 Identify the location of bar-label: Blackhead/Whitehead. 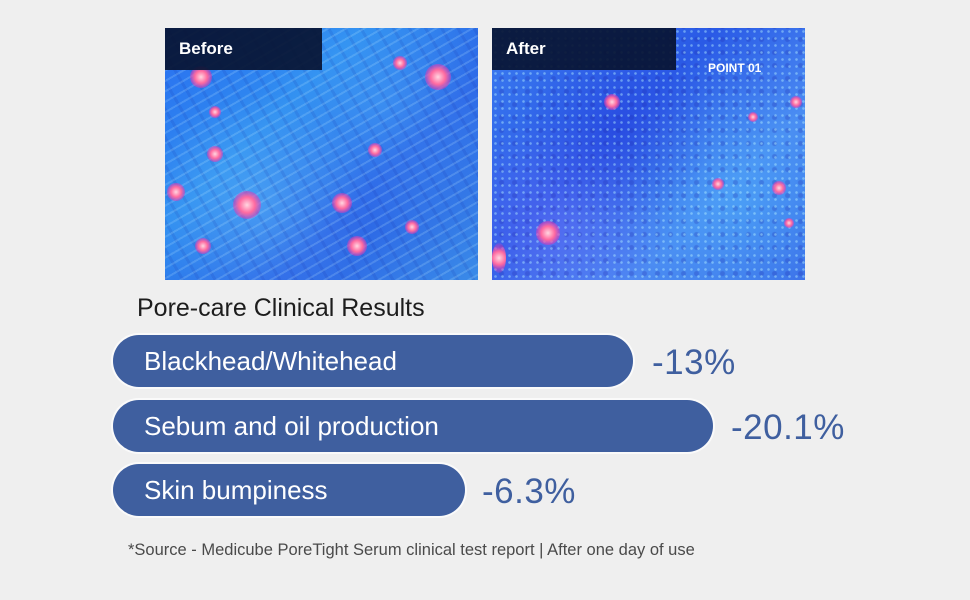
(270, 360).